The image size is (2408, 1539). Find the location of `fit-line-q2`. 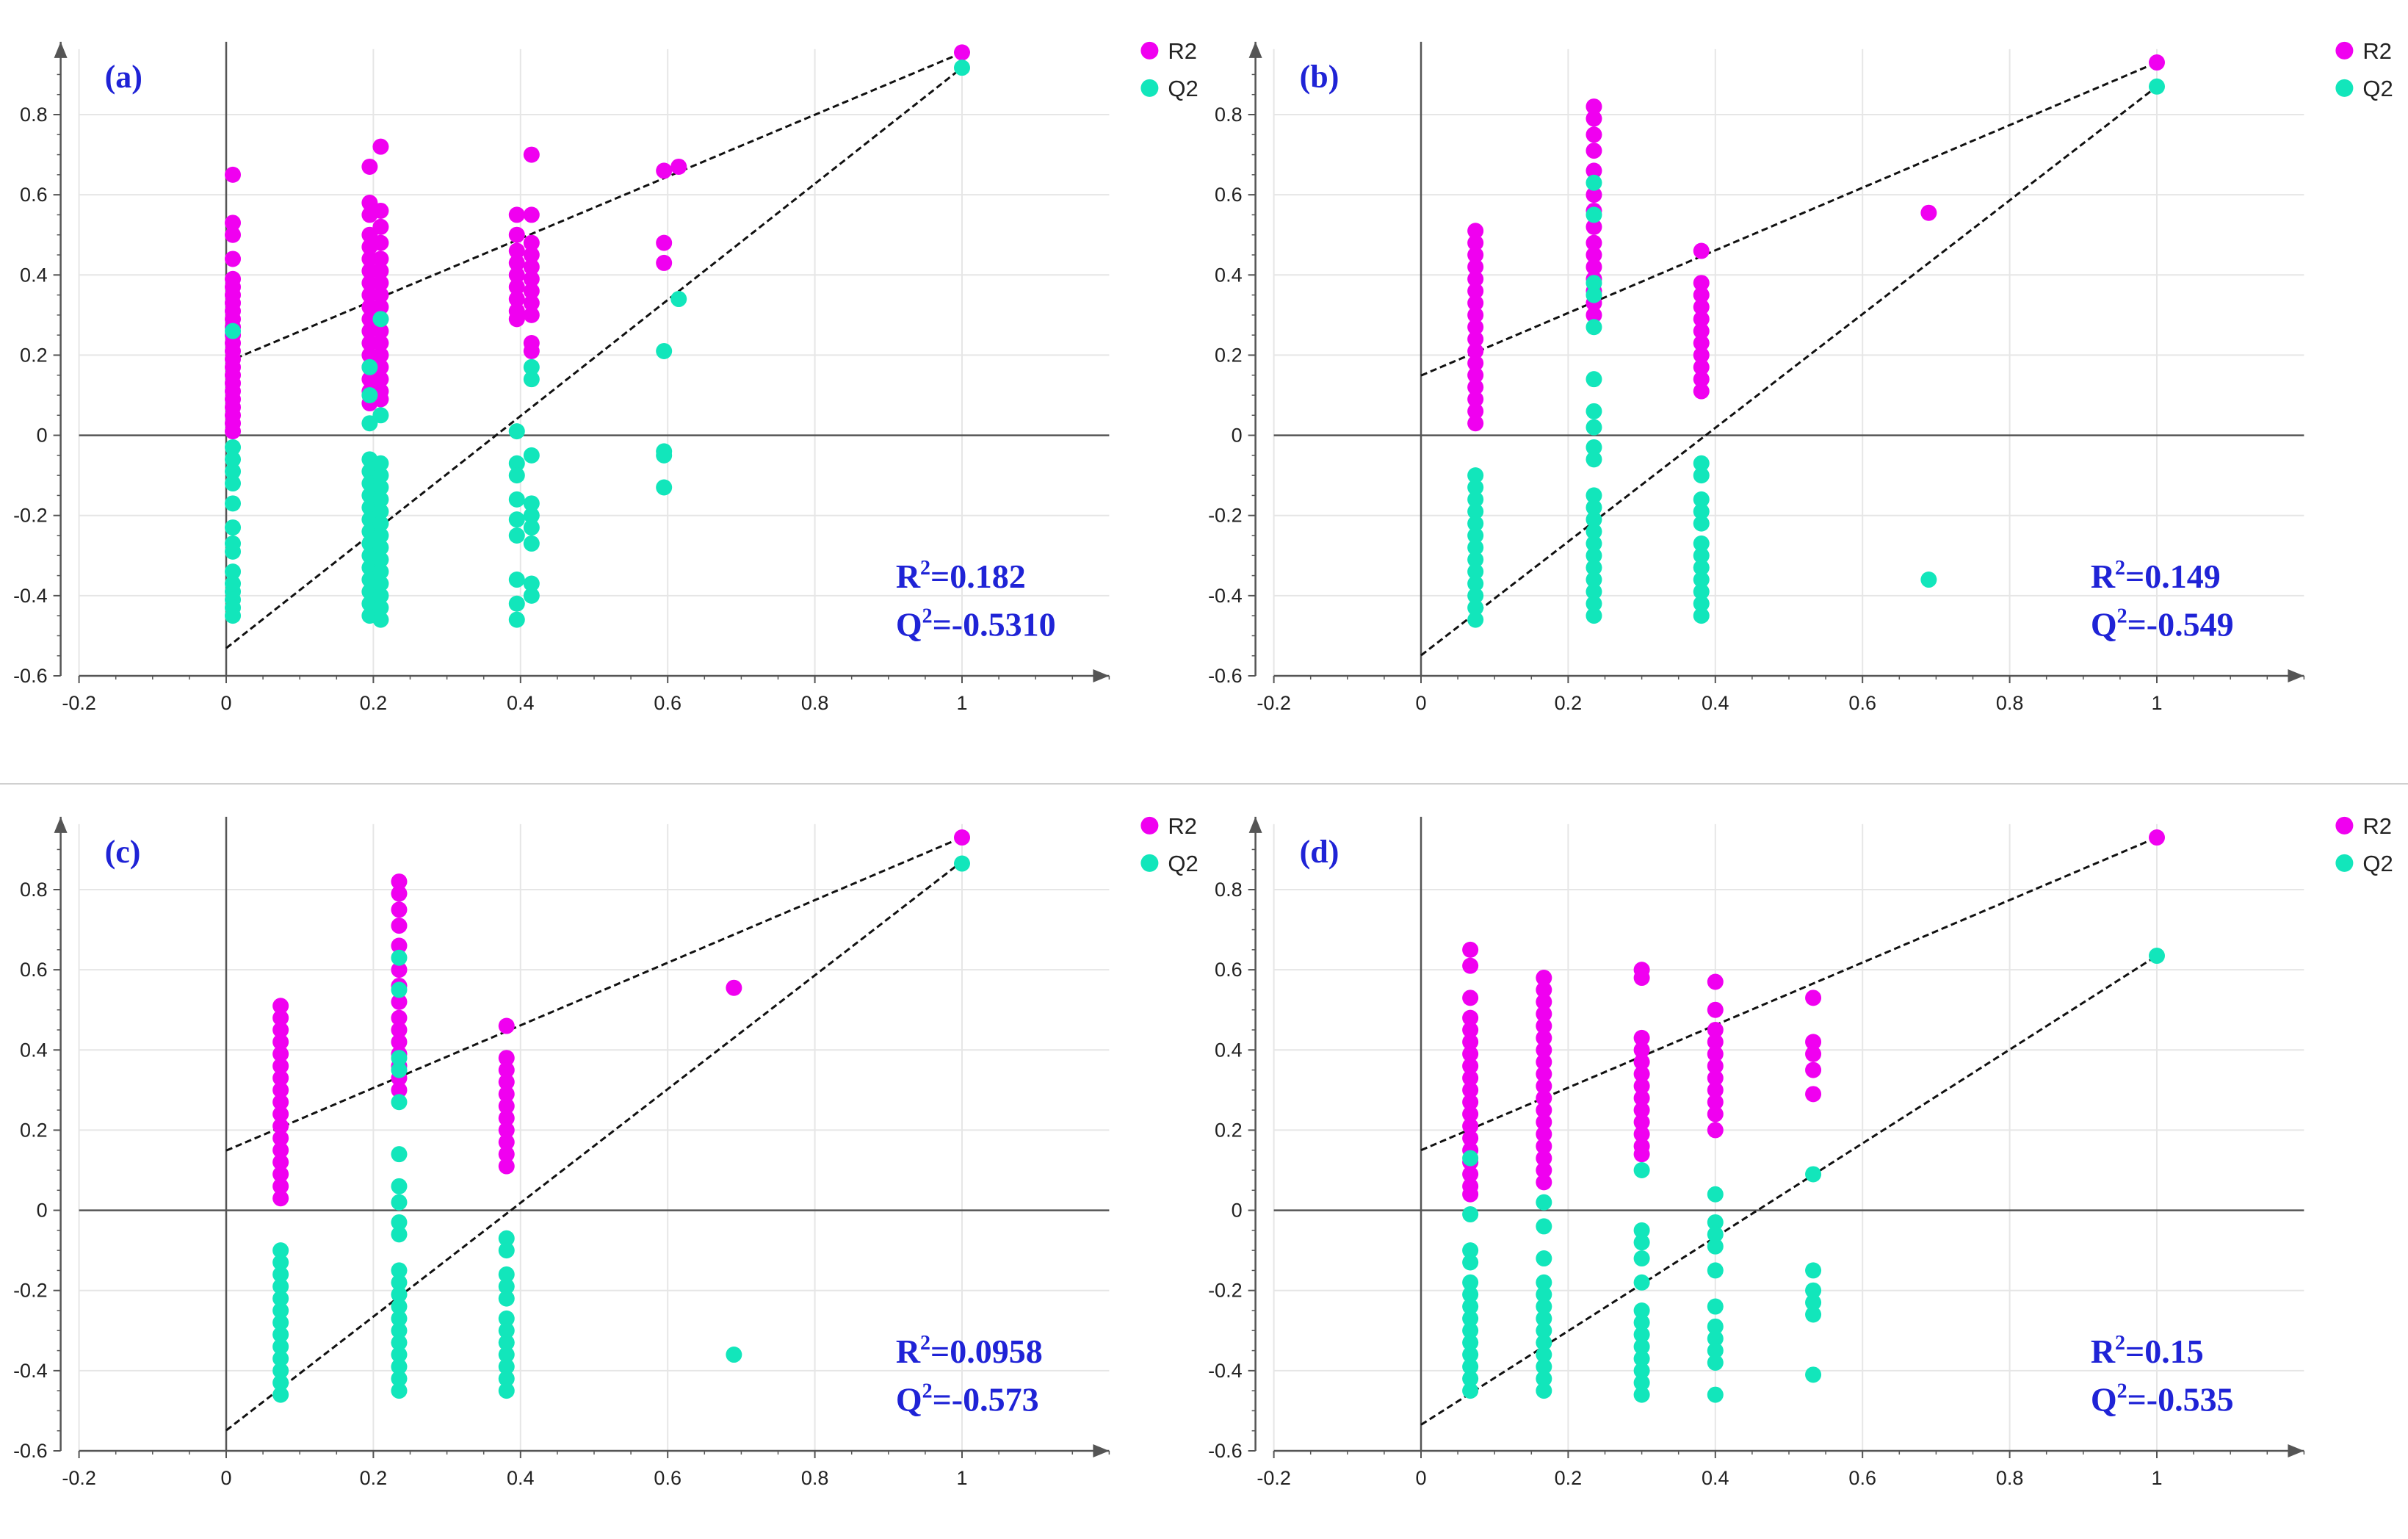

fit-line-q2 is located at coordinates (594, 357).